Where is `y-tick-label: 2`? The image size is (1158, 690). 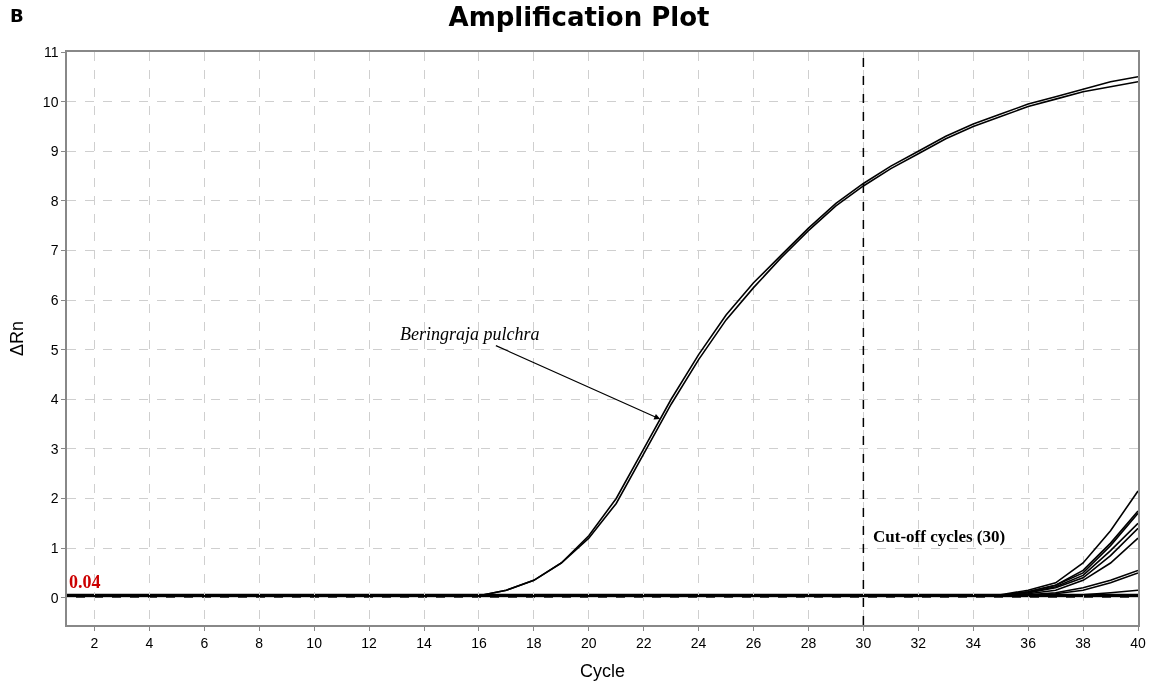
y-tick-label: 2 is located at coordinates (54, 498).